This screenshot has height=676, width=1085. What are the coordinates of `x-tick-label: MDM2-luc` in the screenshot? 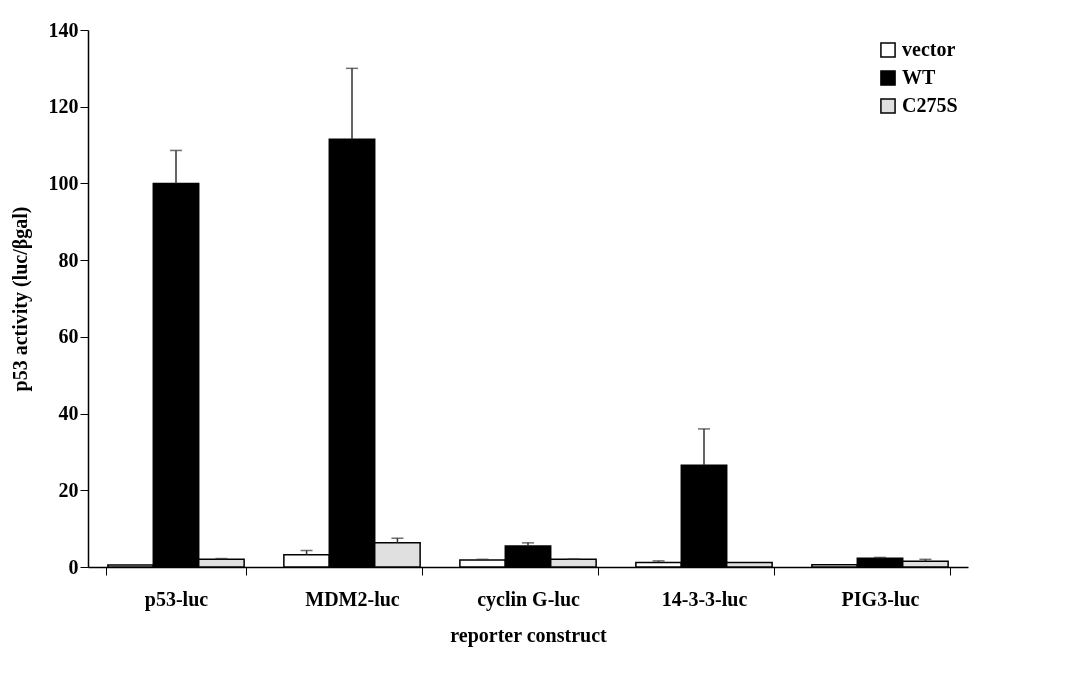 It's located at (352, 598).